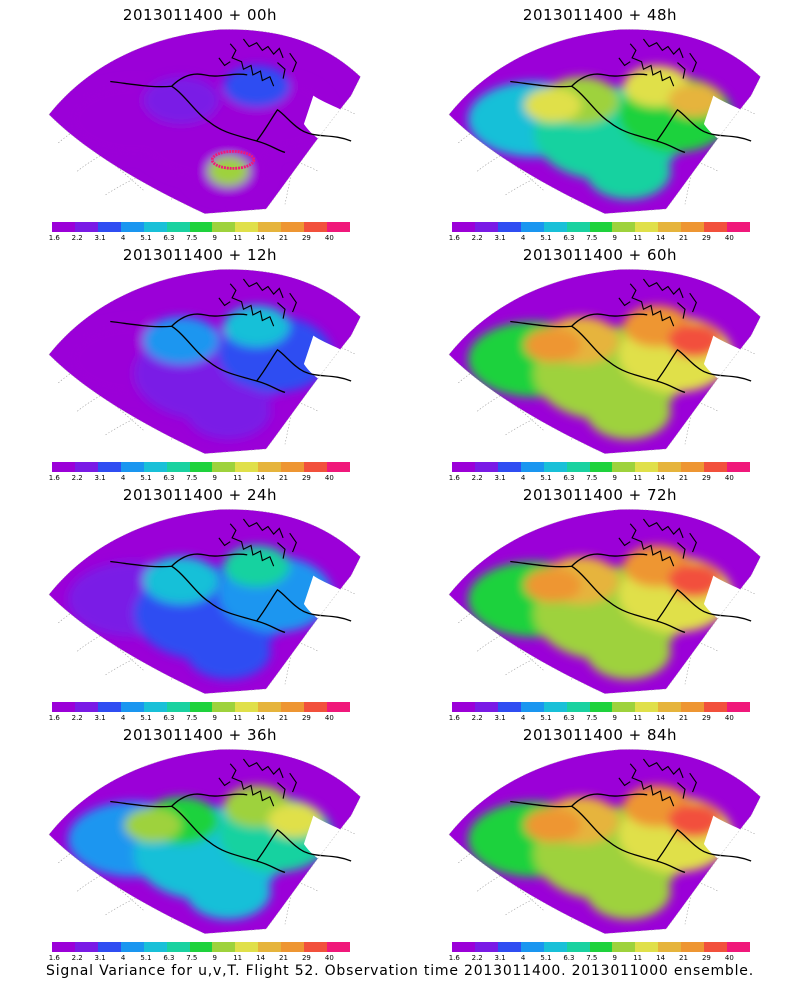  I want to click on colorbar, so click(601, 707).